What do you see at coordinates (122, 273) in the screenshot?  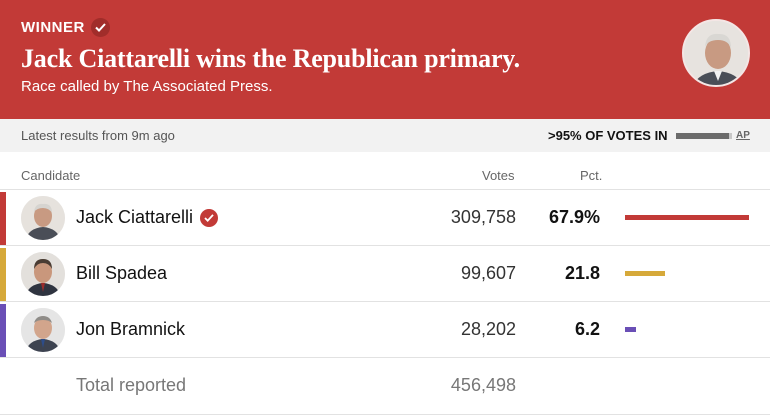 I see `candidate-name: Bill Spadea` at bounding box center [122, 273].